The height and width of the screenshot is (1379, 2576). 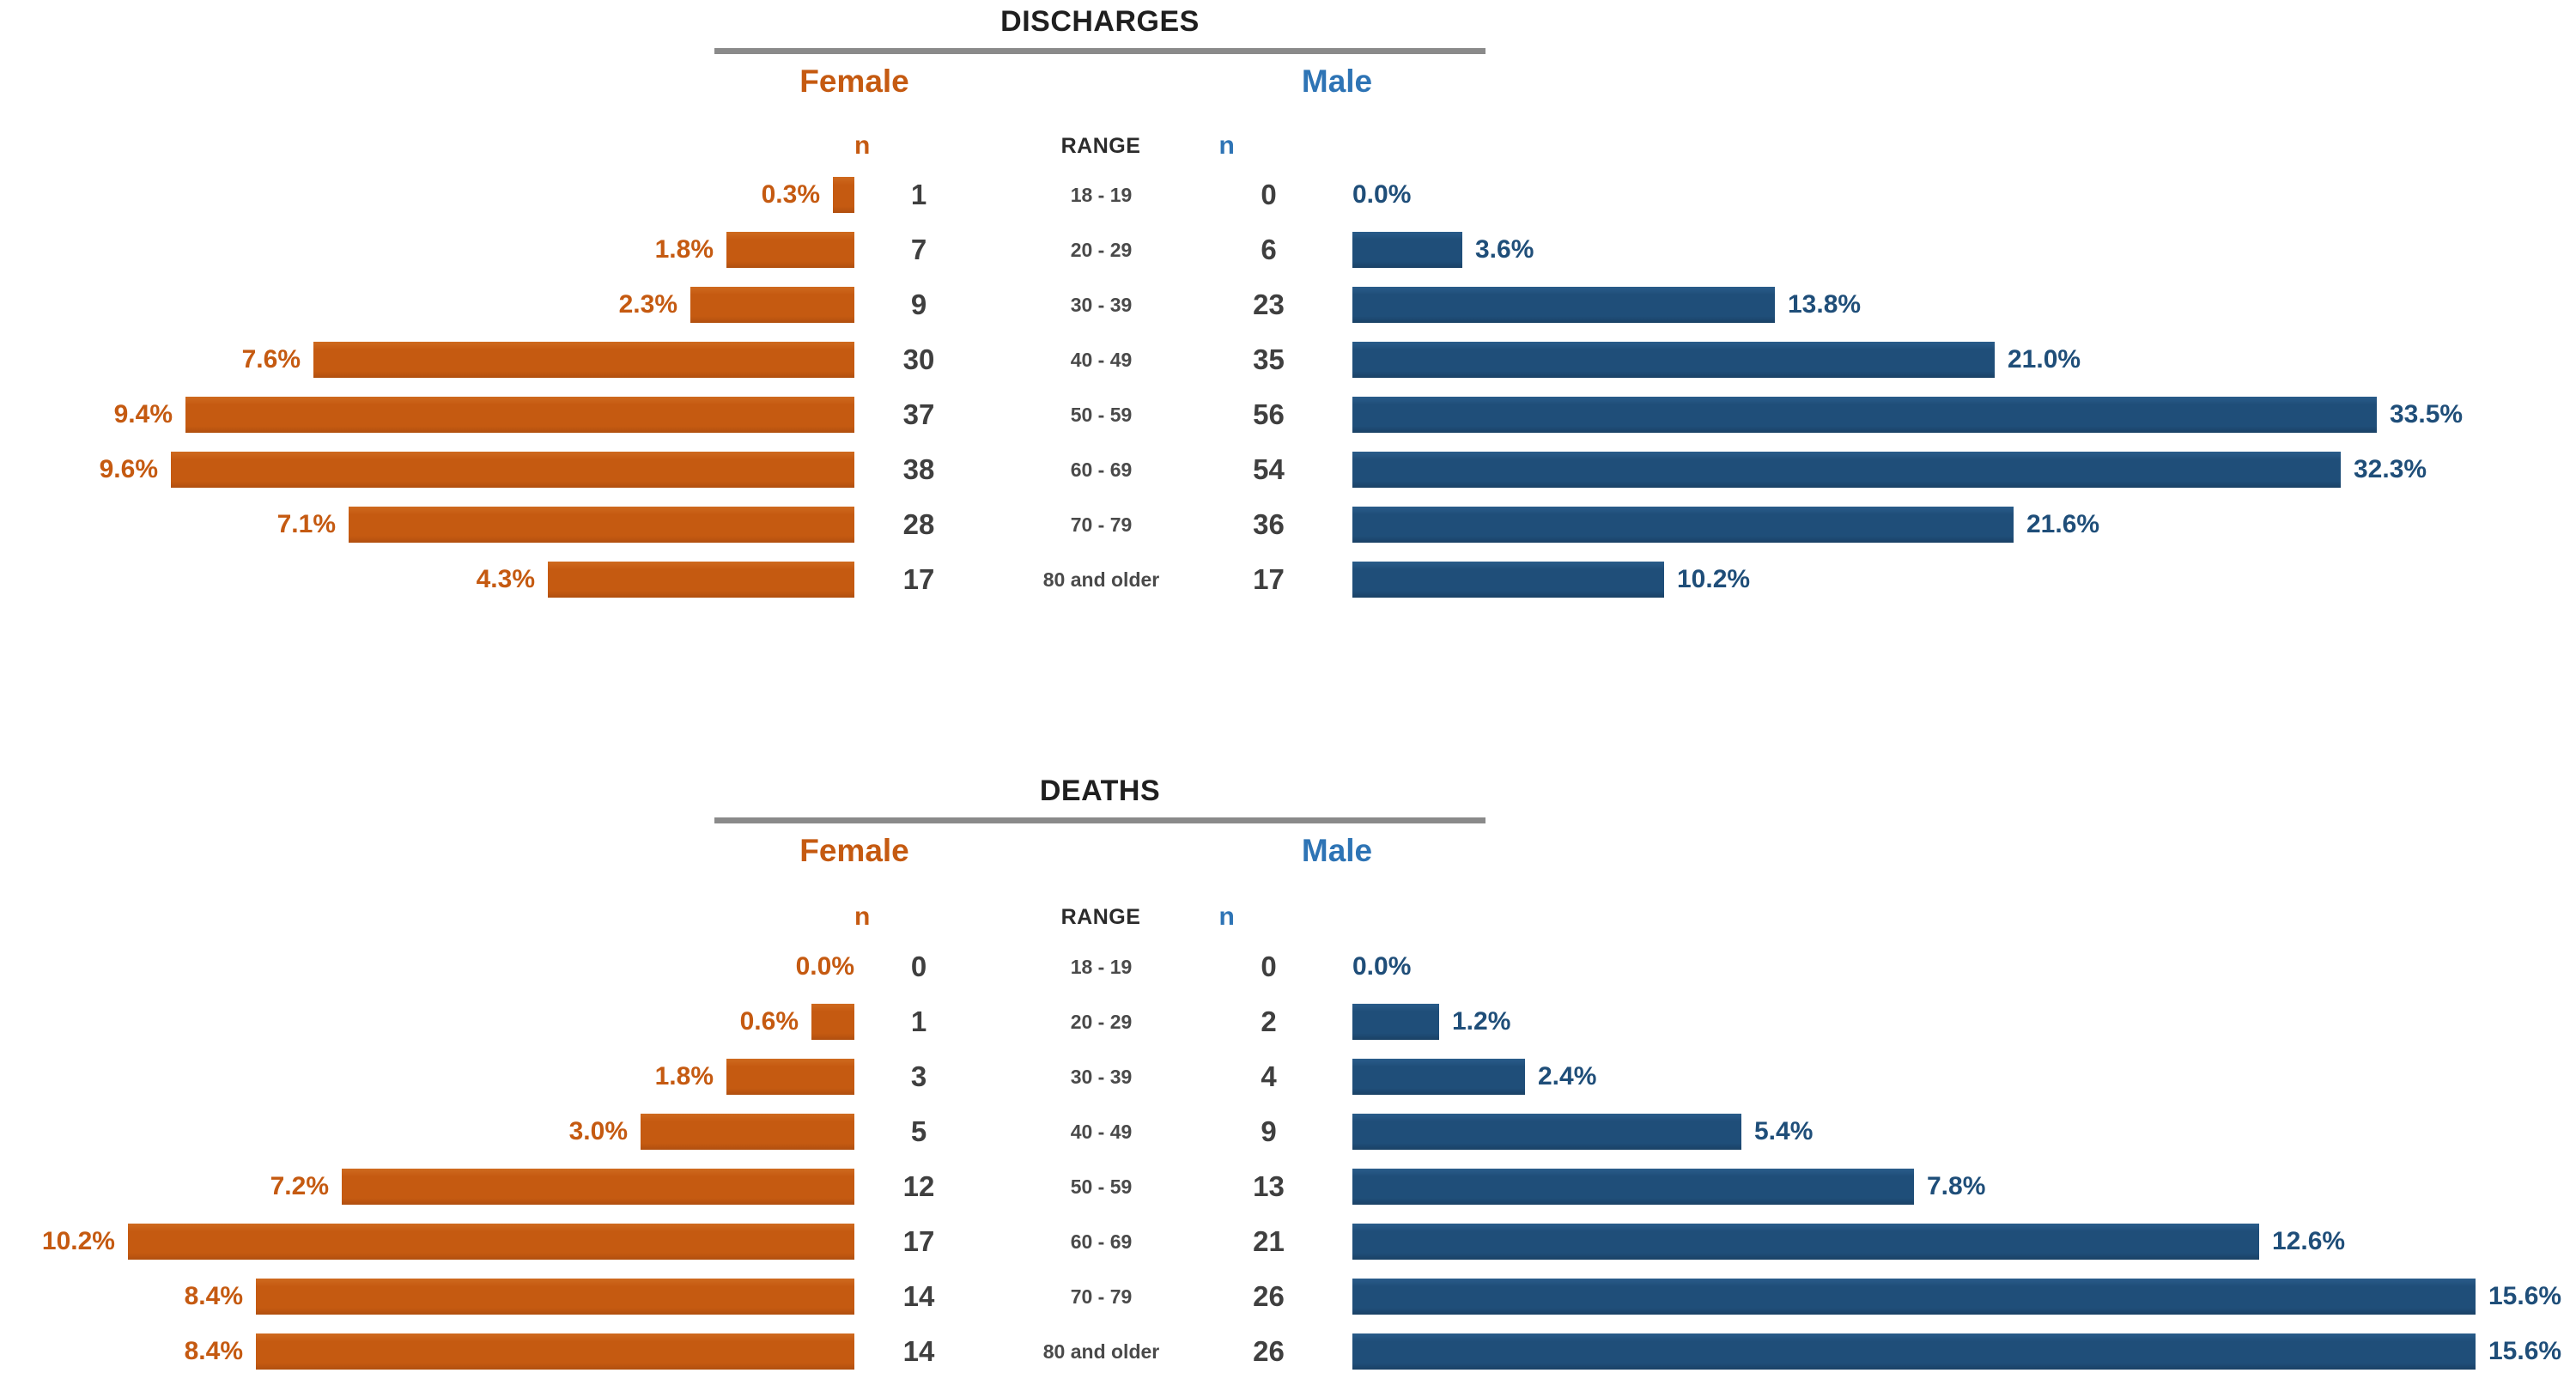 I want to click on male-pct-label: 1.2%, so click(x=1481, y=1021).